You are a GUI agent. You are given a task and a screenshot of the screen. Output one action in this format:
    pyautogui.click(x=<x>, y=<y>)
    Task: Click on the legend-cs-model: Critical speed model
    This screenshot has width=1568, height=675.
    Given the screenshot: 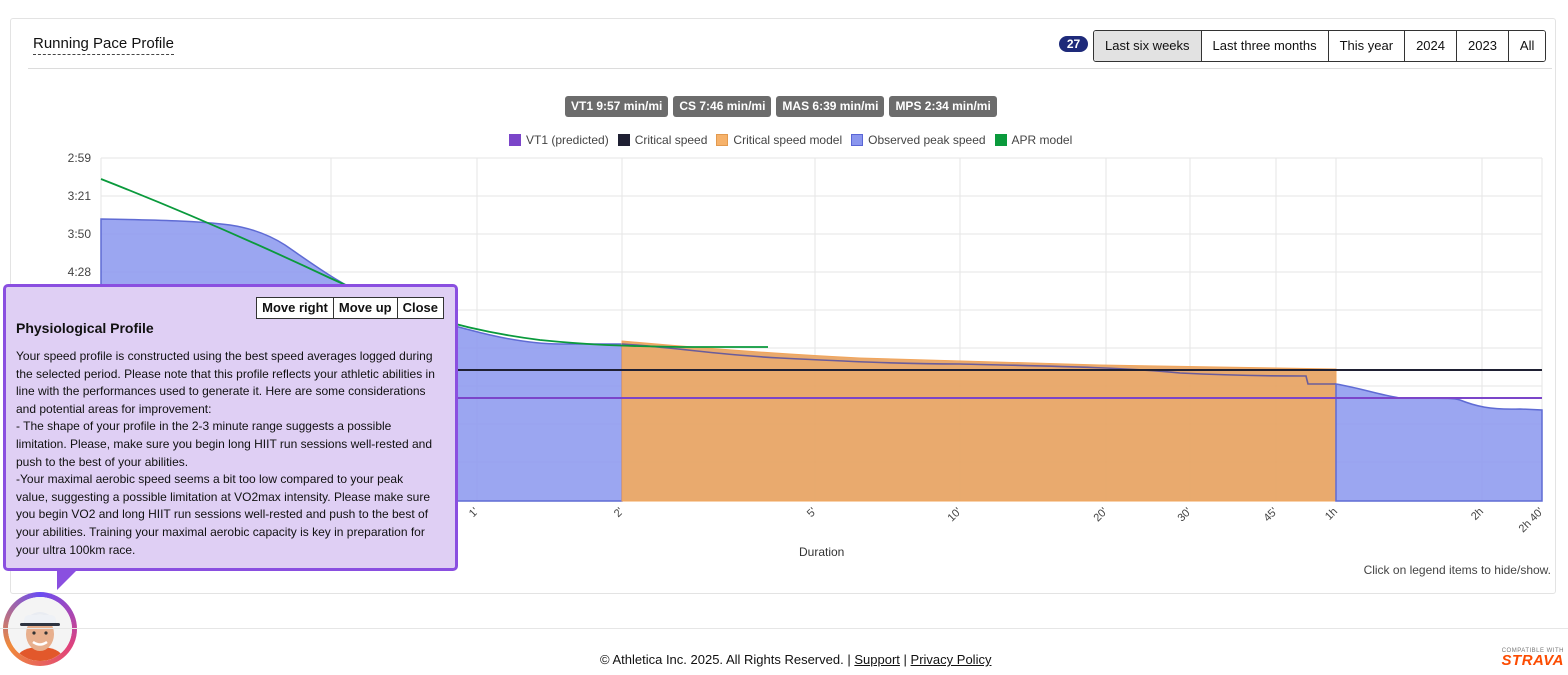 What is the action you would take?
    pyautogui.click(x=779, y=140)
    